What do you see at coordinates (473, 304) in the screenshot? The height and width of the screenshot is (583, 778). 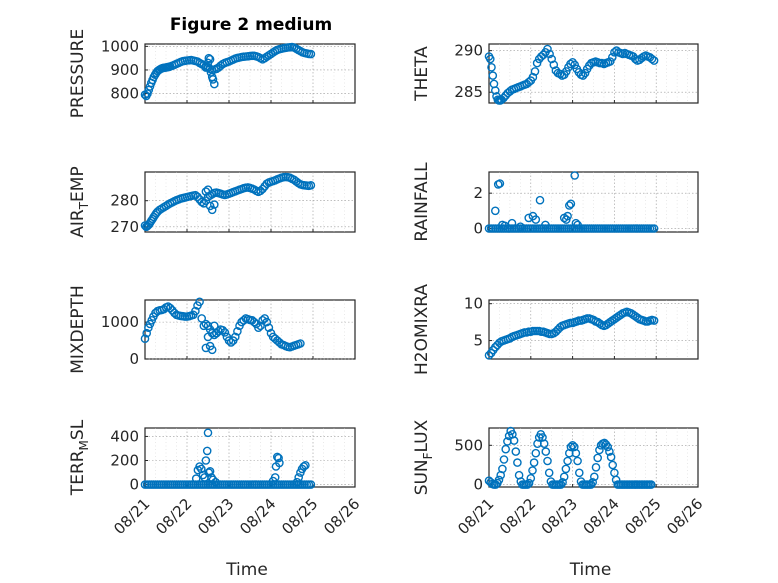 I see `y-tick-label: 10` at bounding box center [473, 304].